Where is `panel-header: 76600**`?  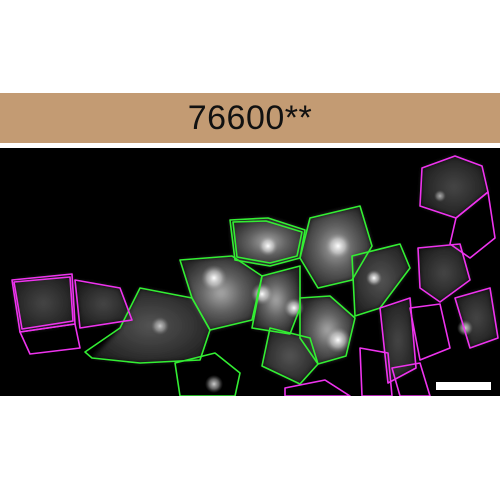
panel-header: 76600** is located at coordinates (250, 118).